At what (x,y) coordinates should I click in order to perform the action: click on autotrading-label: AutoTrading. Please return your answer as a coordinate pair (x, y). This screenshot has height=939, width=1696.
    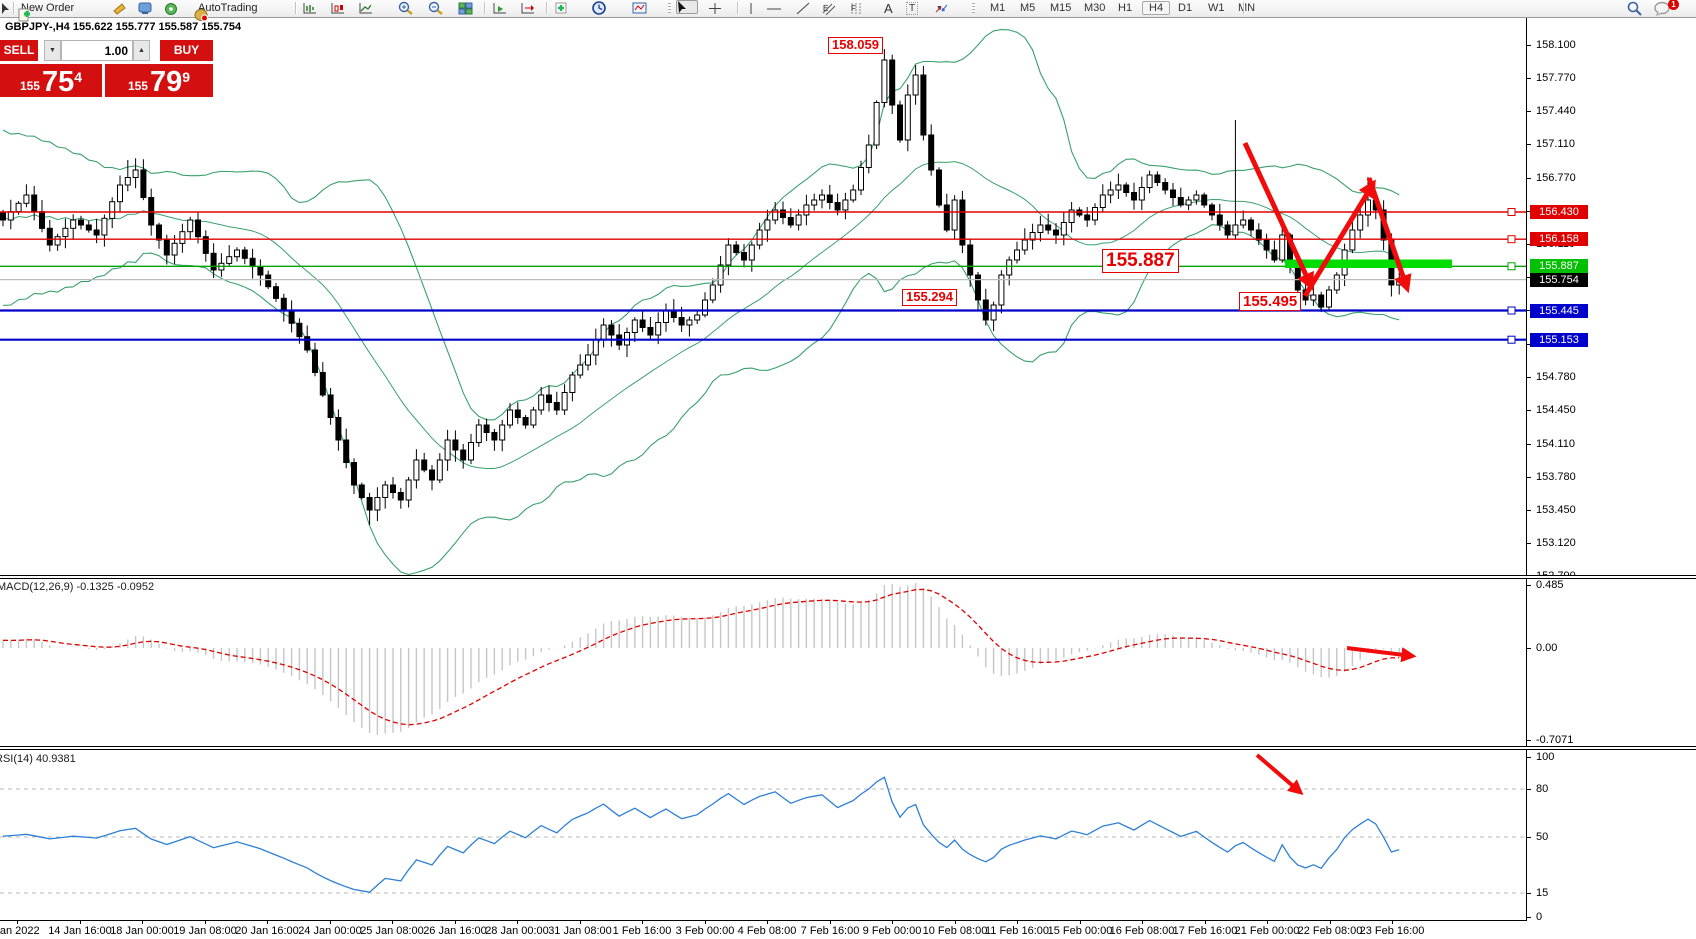
    Looking at the image, I should click on (228, 8).